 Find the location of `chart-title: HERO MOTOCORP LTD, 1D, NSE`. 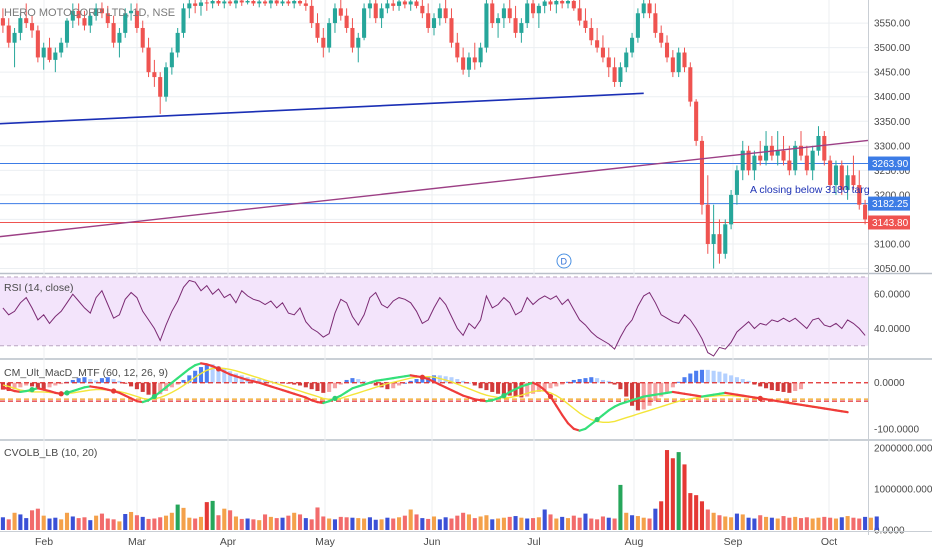

chart-title: HERO MOTOCORP LTD, 1D, NSE is located at coordinates (89, 13).